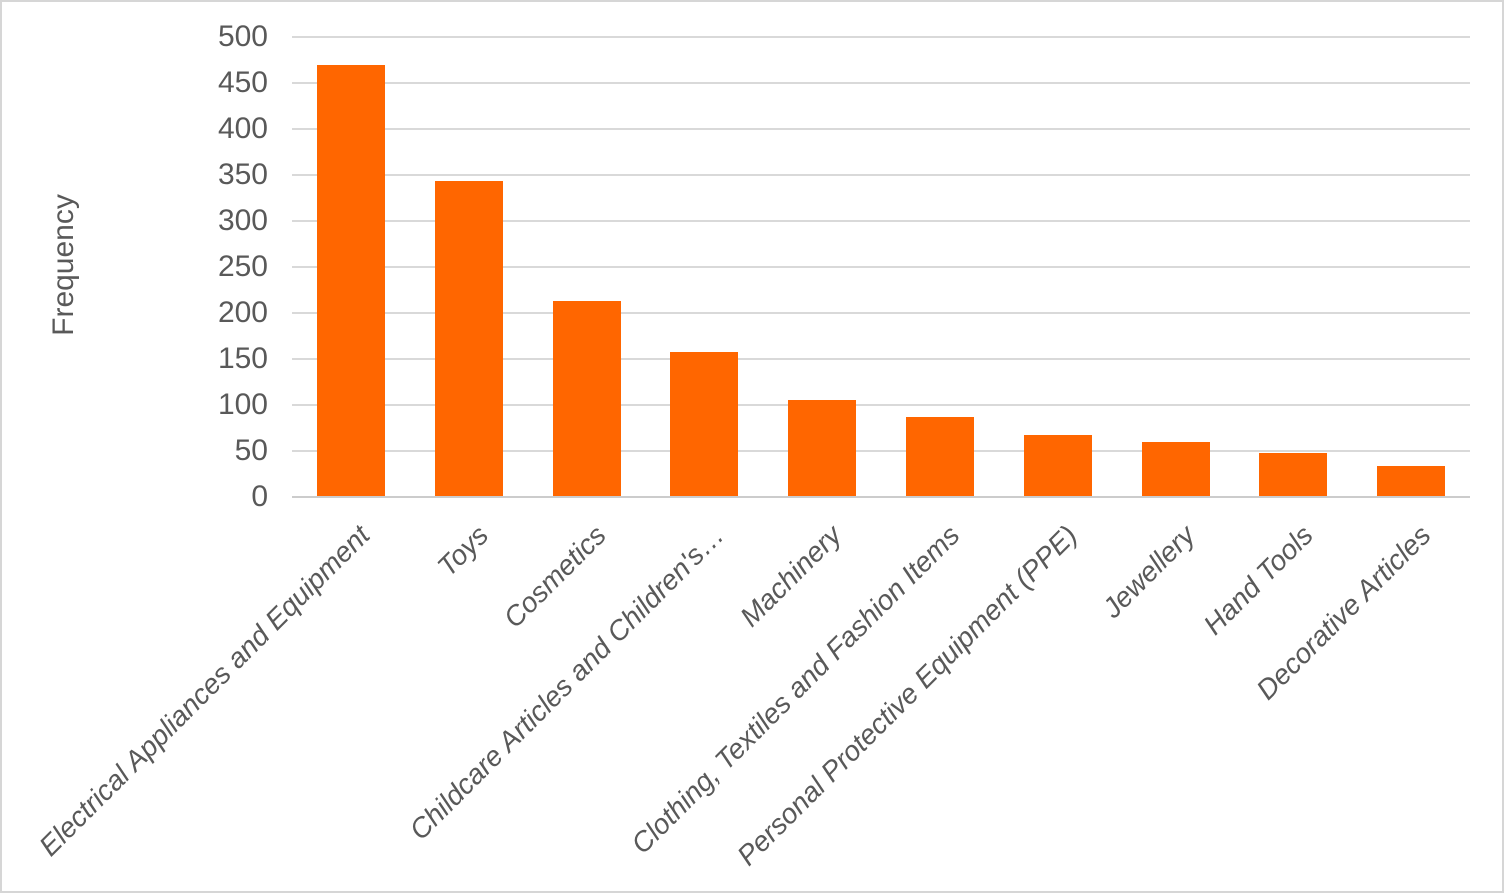 The width and height of the screenshot is (1504, 893). I want to click on y-tick-label: 400, so click(242, 128).